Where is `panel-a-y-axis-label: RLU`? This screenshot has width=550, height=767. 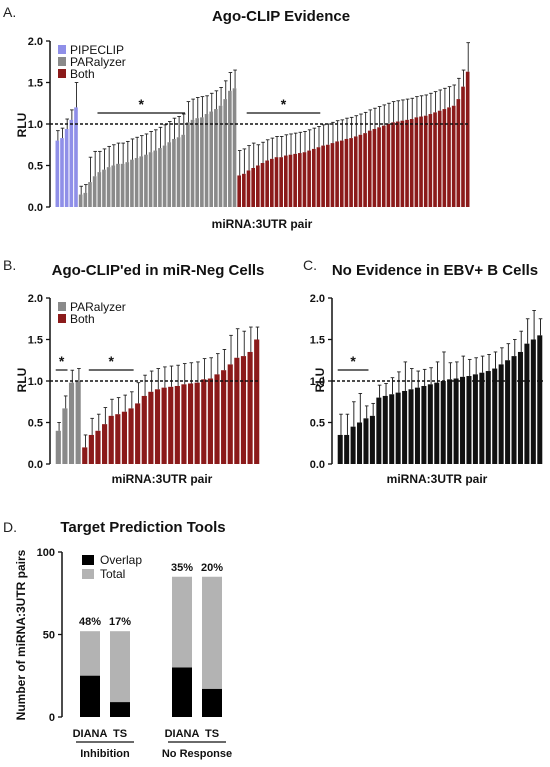 panel-a-y-axis-label: RLU is located at coordinates (22, 125).